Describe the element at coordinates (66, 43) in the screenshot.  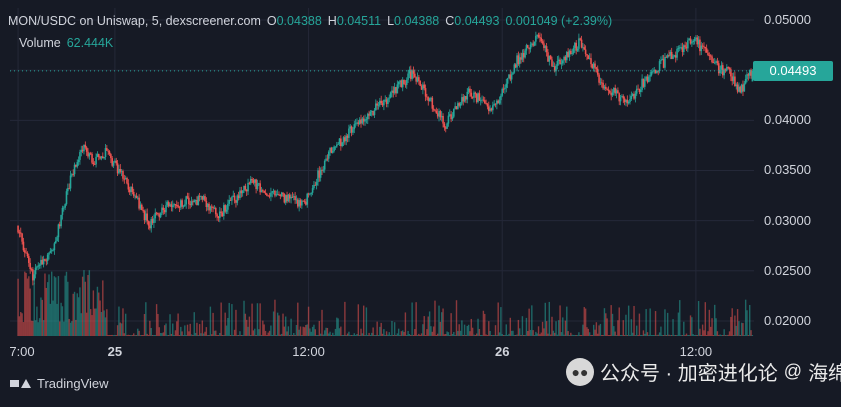
I see `volume-legend: Volume 62.444K` at that location.